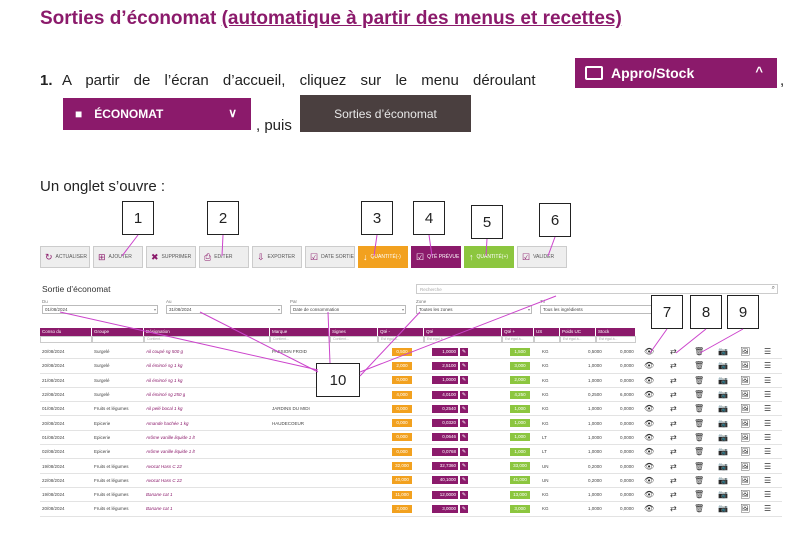 The height and width of the screenshot is (549, 797). I want to click on column-header: Qté -, so click(401, 332).